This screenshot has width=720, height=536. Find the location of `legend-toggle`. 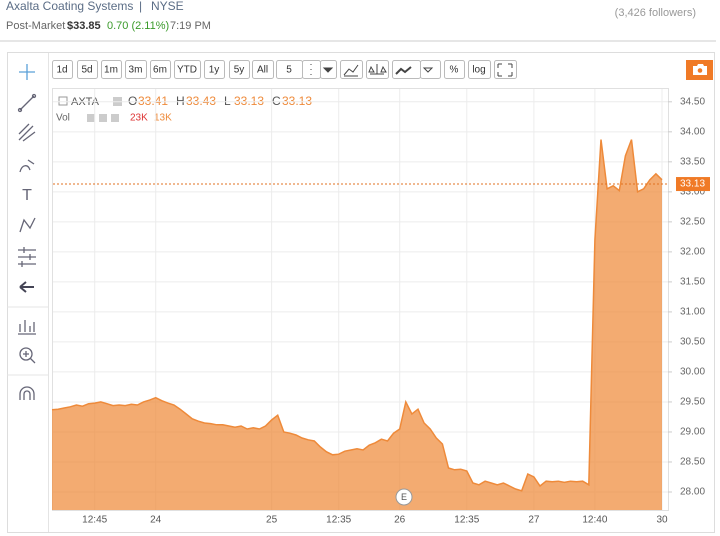

legend-toggle is located at coordinates (63, 101).